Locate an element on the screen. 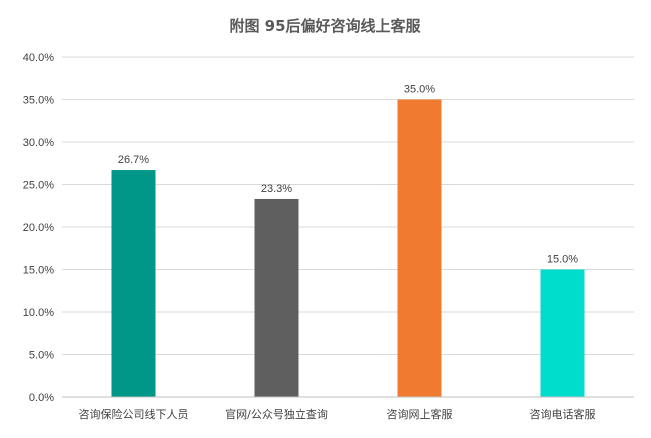  x-category-label: 官网/公众号独立查询 is located at coordinates (276, 414).